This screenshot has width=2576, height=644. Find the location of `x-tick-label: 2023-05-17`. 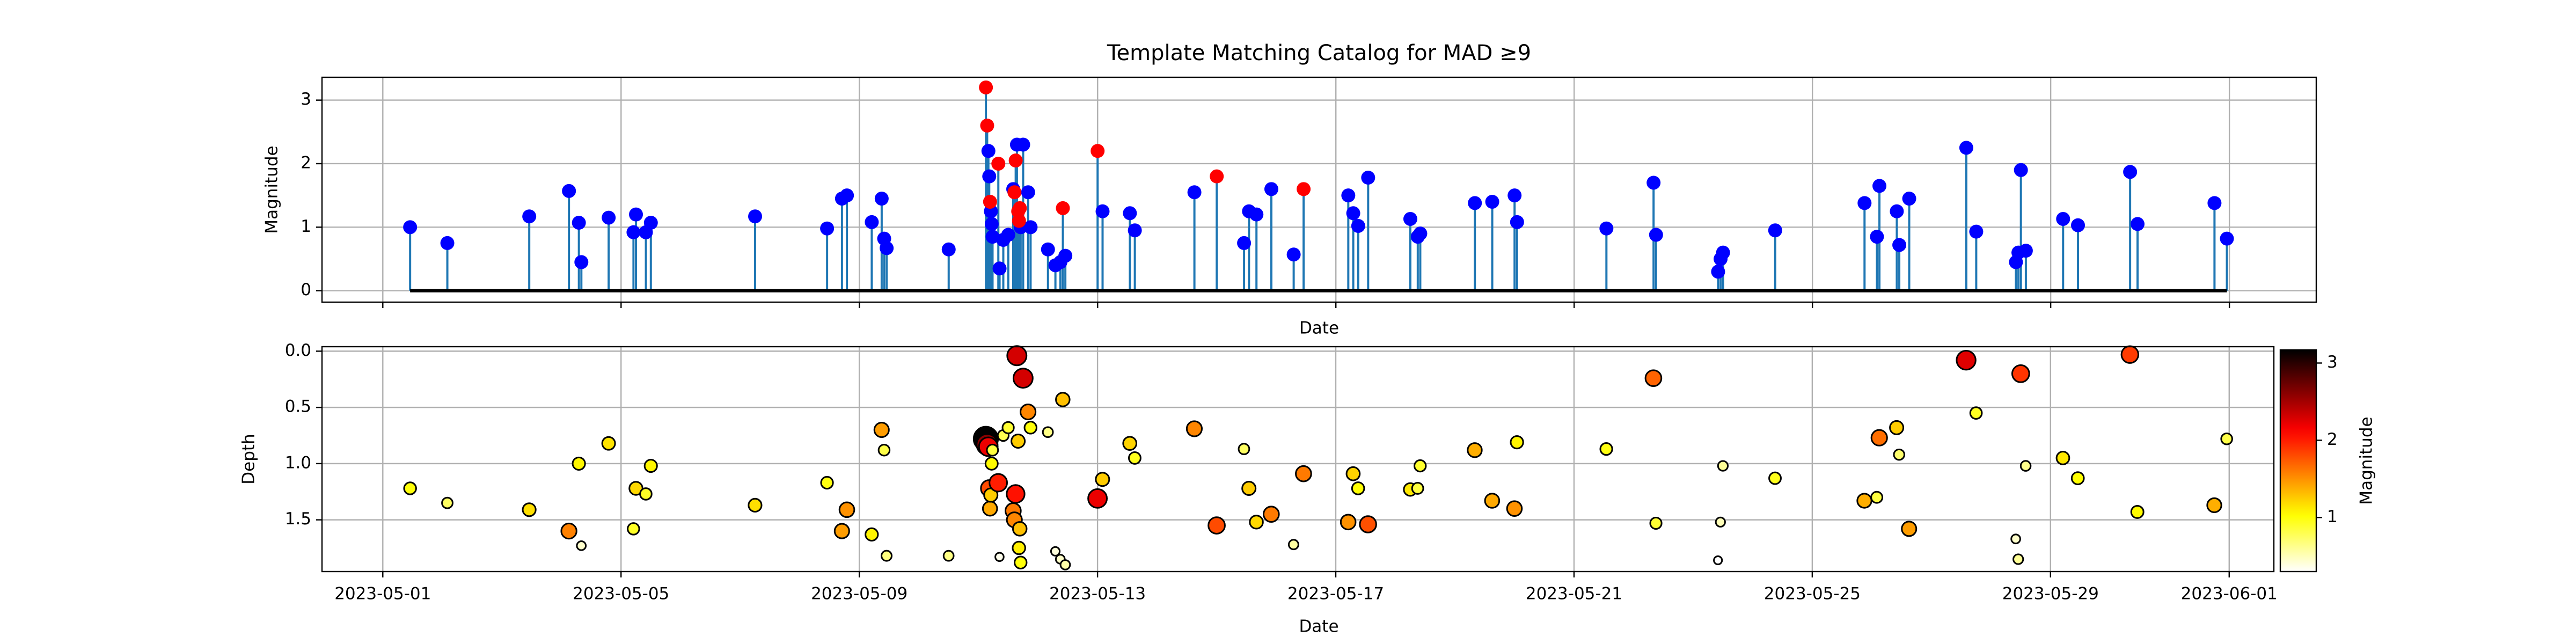

x-tick-label: 2023-05-17 is located at coordinates (1335, 594).